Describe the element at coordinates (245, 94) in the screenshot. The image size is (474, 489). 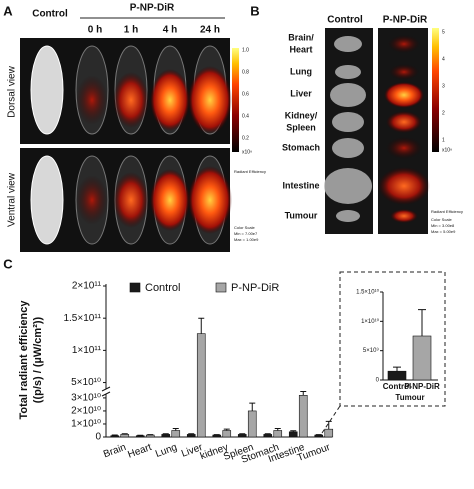
I see `label: 0.6` at that location.